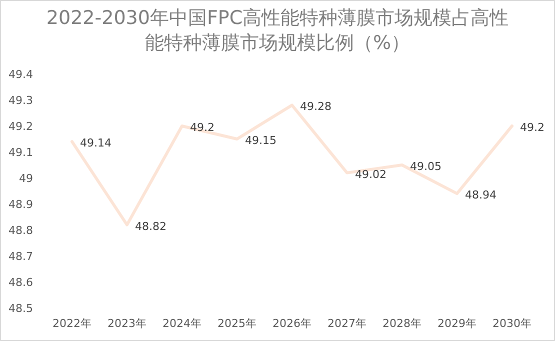 The width and height of the screenshot is (555, 341). I want to click on x-tick-label: 2028年, so click(402, 323).